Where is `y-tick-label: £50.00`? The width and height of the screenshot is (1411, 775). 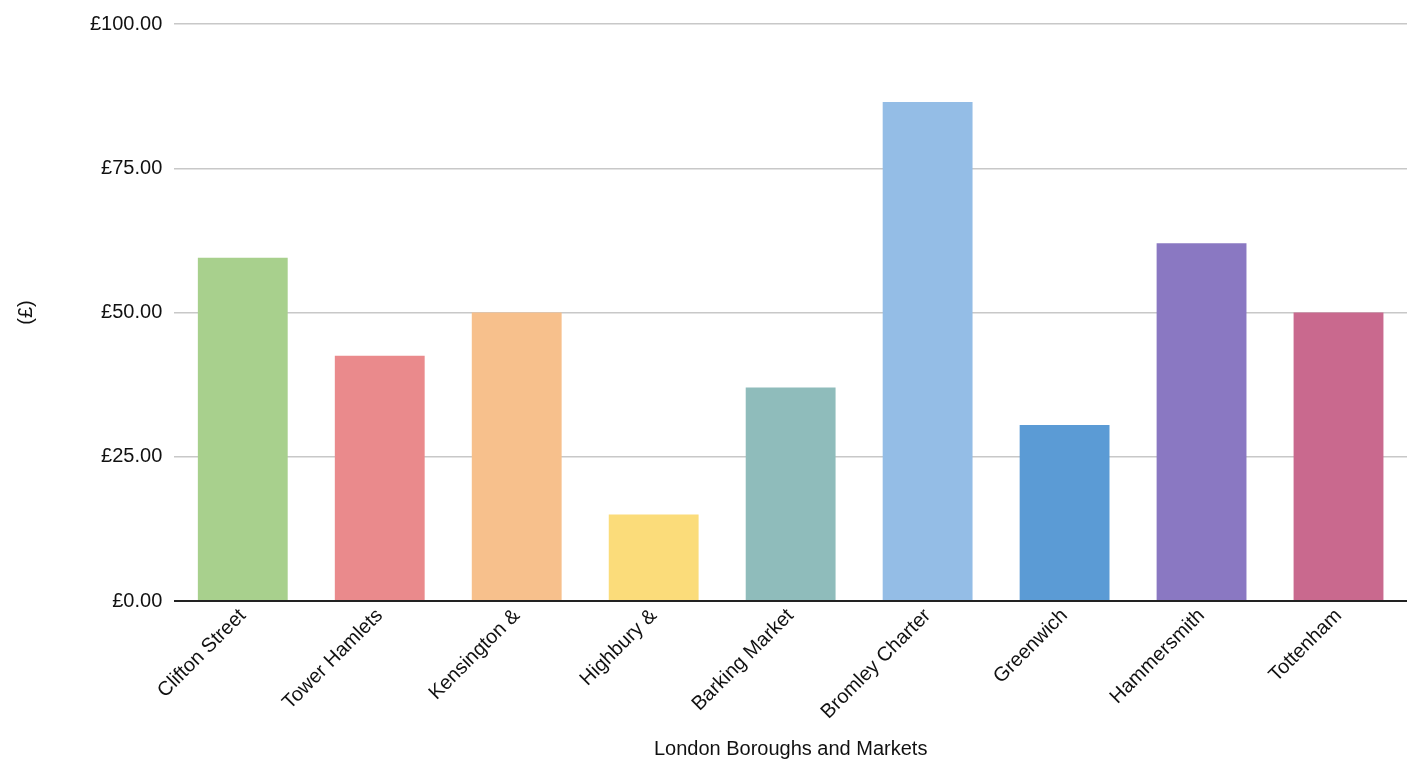 y-tick-label: £50.00 is located at coordinates (132, 311).